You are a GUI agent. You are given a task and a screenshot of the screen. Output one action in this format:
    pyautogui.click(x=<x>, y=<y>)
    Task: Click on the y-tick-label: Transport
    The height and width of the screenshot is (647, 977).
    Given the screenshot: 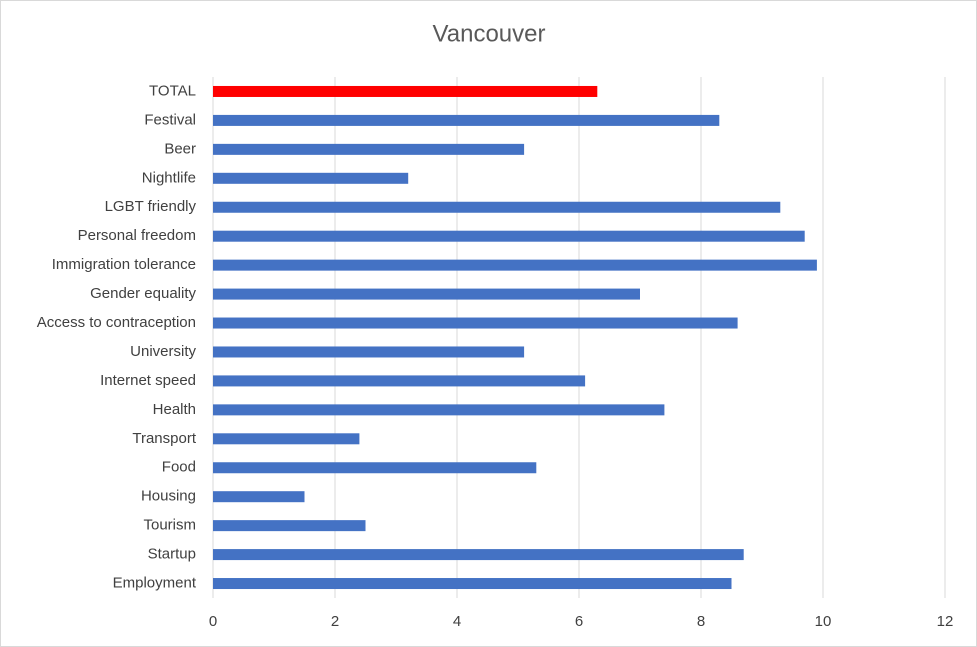 What is the action you would take?
    pyautogui.click(x=164, y=438)
    